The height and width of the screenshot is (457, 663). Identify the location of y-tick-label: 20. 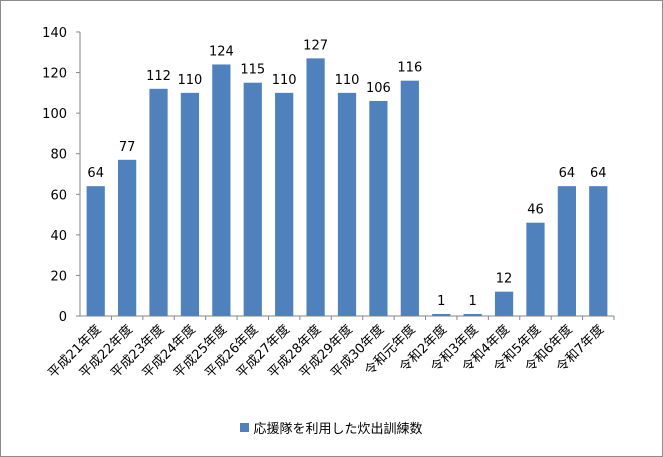
(58, 276).